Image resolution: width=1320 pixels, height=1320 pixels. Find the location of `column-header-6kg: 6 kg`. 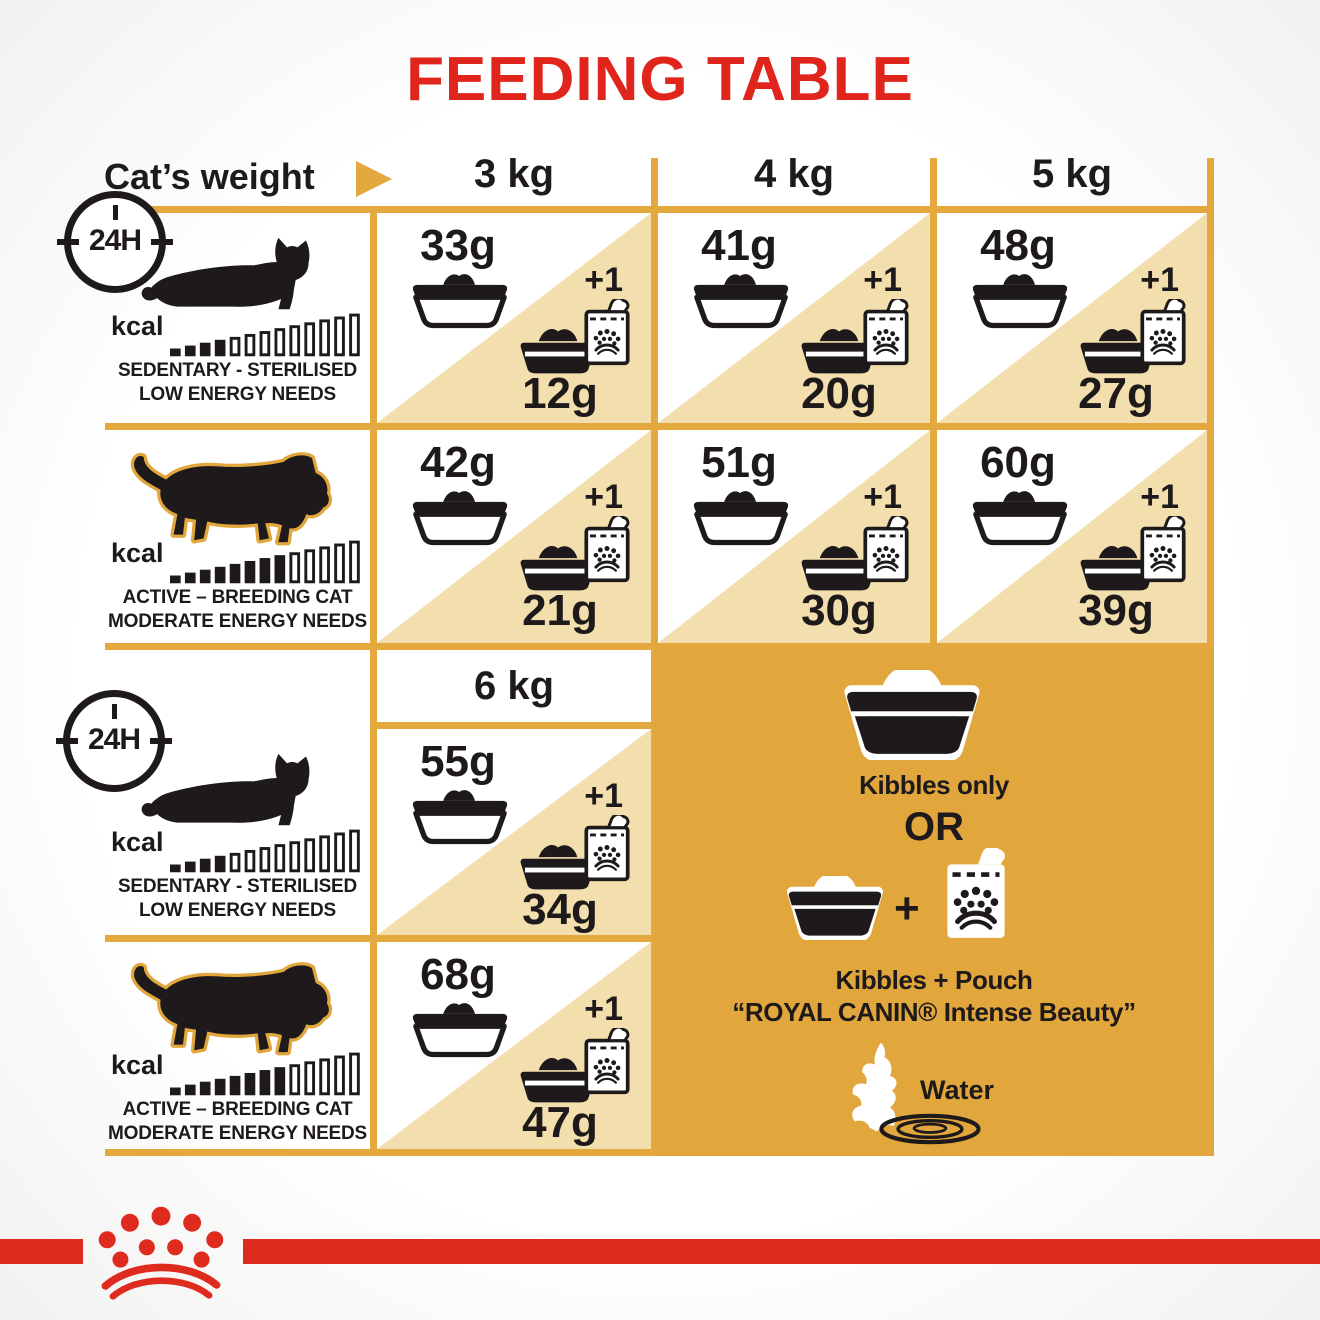

column-header-6kg: 6 kg is located at coordinates (514, 686).